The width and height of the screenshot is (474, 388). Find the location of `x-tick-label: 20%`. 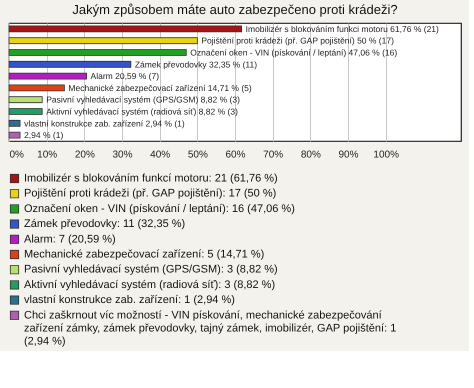

x-tick-label: 20% is located at coordinates (84, 155).